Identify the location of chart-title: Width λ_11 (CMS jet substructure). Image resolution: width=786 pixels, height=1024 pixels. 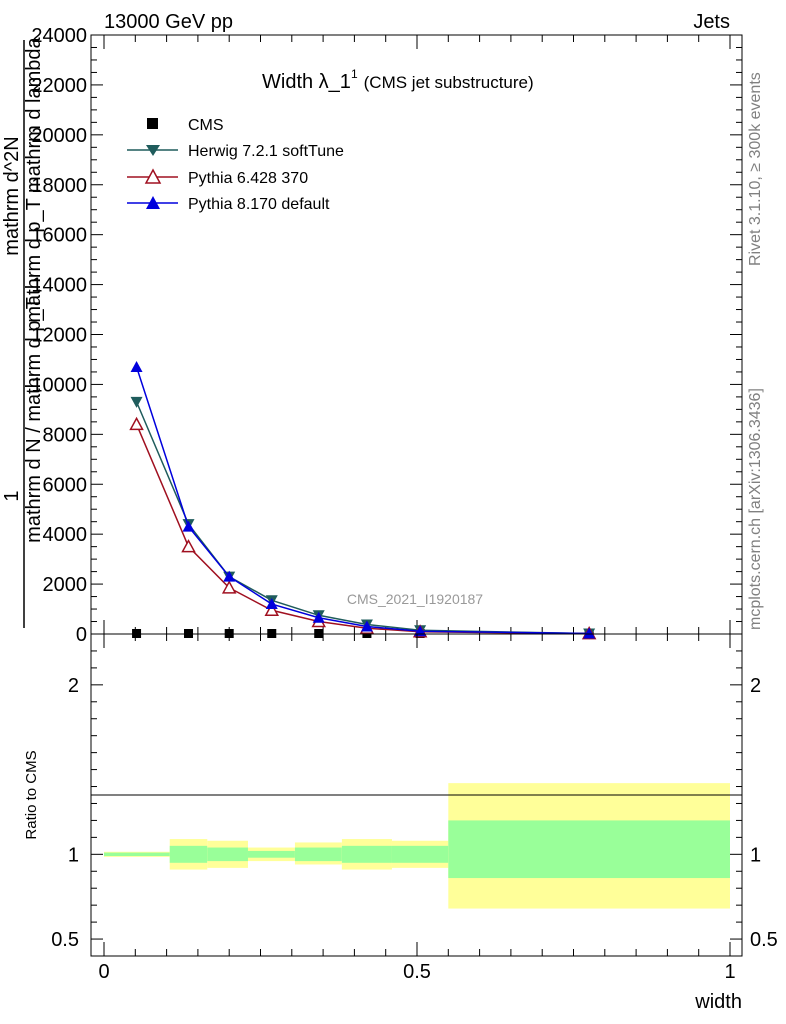
(398, 80).